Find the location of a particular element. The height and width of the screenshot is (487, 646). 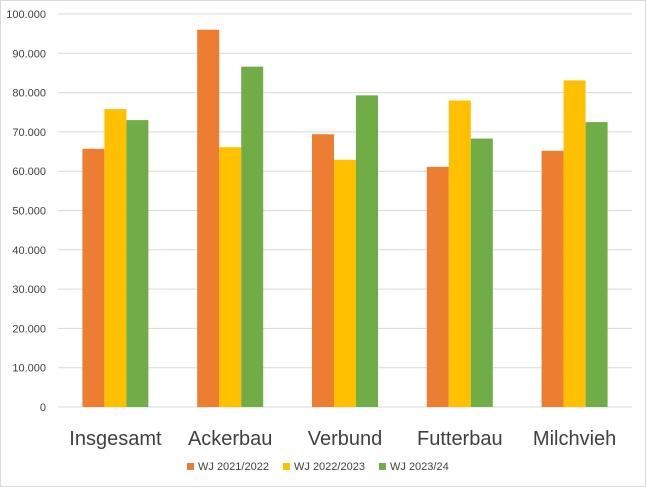

x-category-label: Insgesamt is located at coordinates (115, 439).